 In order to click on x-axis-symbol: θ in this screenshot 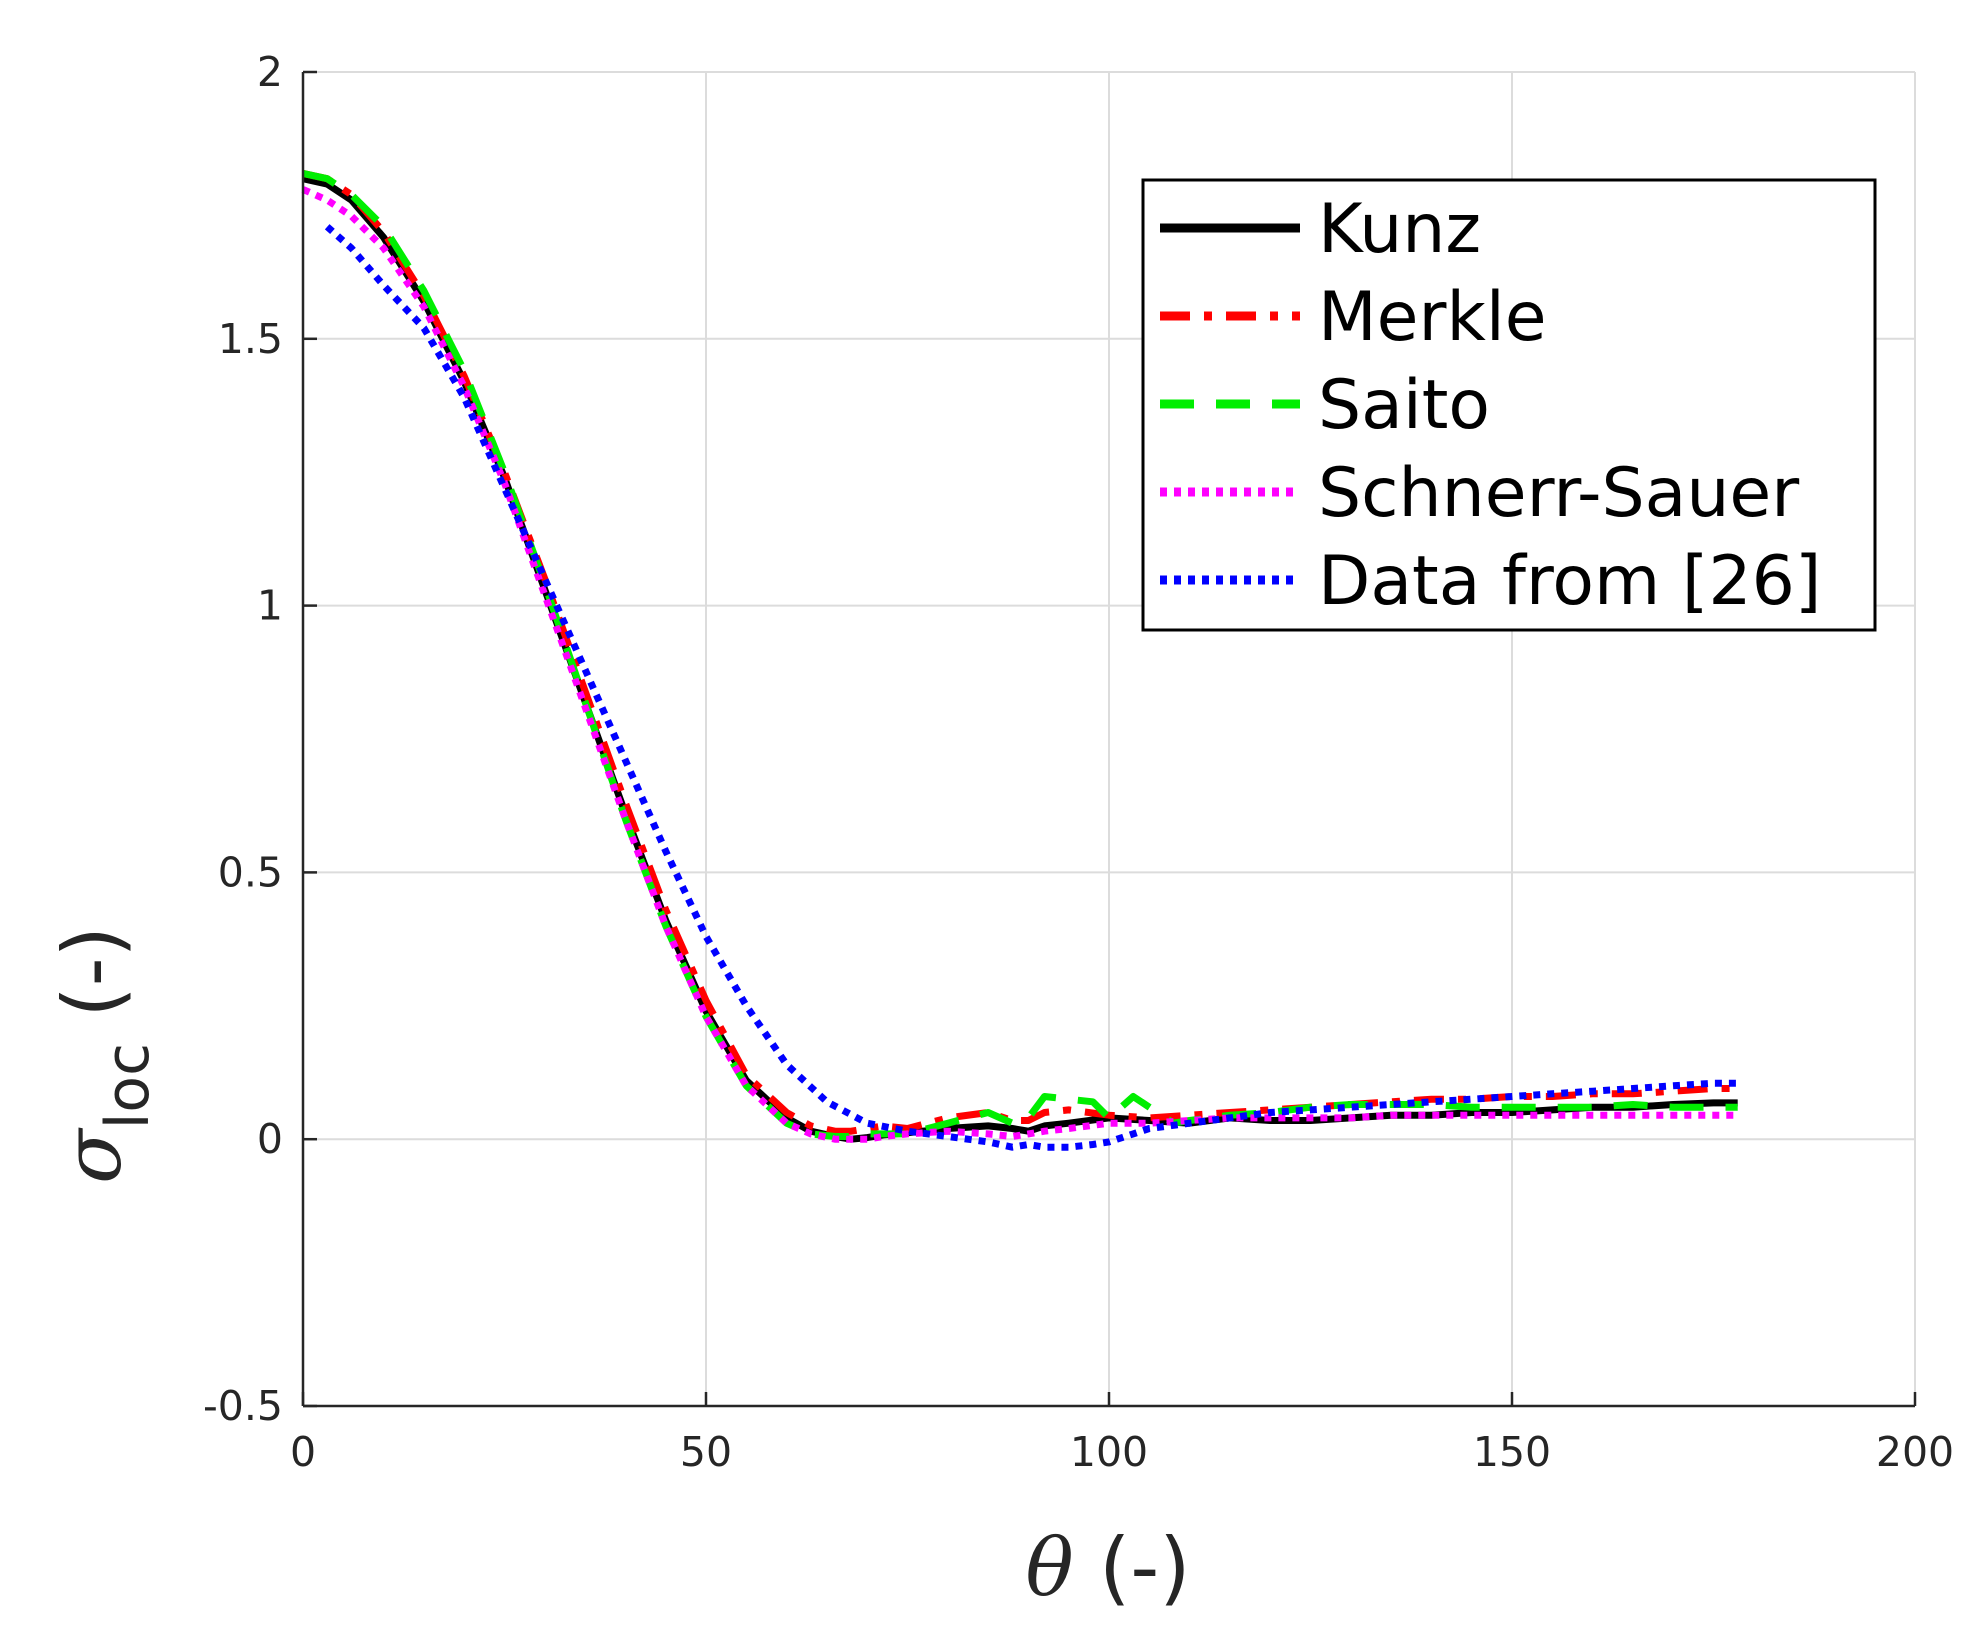, I will do `click(1050, 1567)`.